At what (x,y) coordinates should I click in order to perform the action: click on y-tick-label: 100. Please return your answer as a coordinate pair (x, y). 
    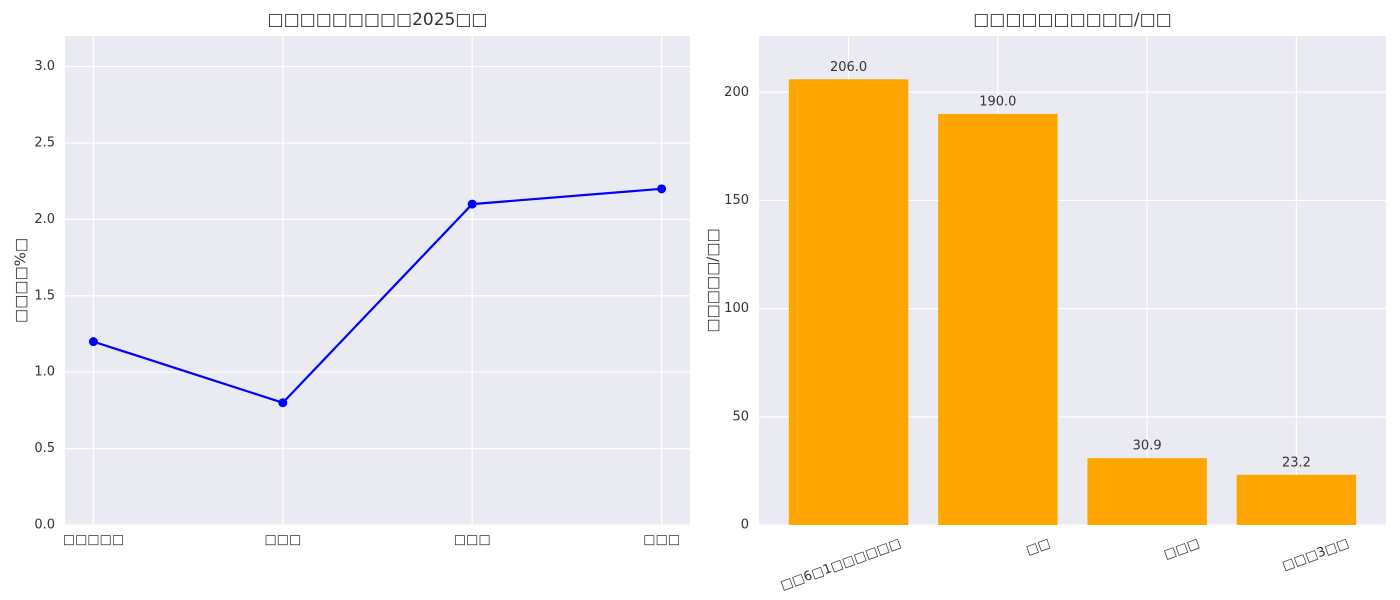
    Looking at the image, I should click on (736, 308).